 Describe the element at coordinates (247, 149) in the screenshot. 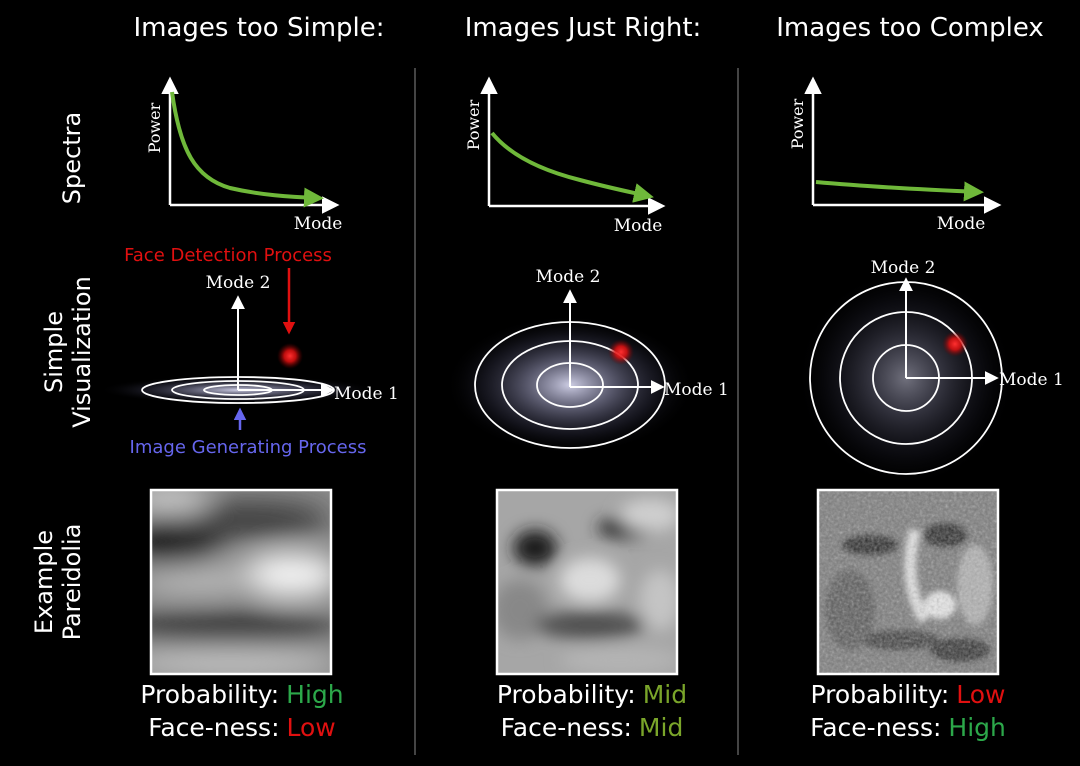

I see `spectrum-curve-simple` at that location.